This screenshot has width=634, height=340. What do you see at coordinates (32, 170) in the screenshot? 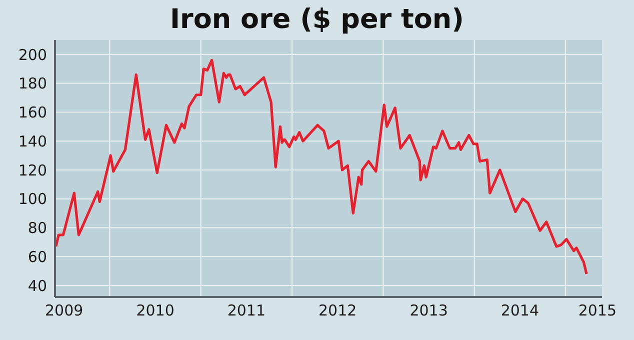
I see `y-tick-label: 120` at bounding box center [32, 170].